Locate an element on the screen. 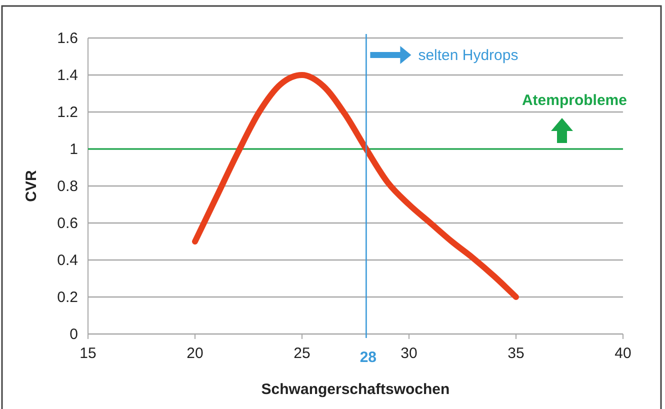 The image size is (665, 409). annotation: 28 is located at coordinates (368, 357).